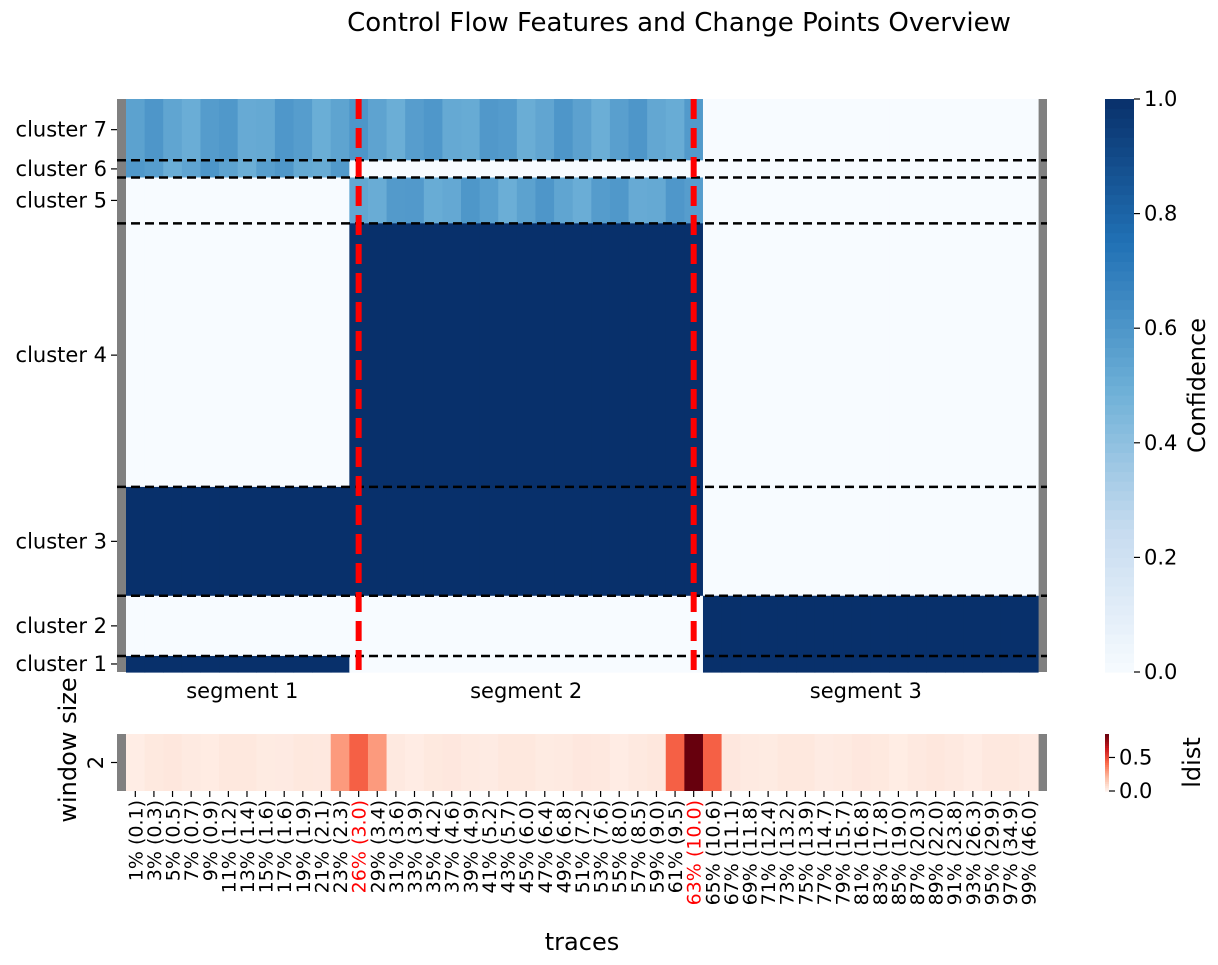 This screenshot has width=1218, height=965. What do you see at coordinates (1160, 99) in the screenshot?
I see `colorbar-tick-label: 1.0` at bounding box center [1160, 99].